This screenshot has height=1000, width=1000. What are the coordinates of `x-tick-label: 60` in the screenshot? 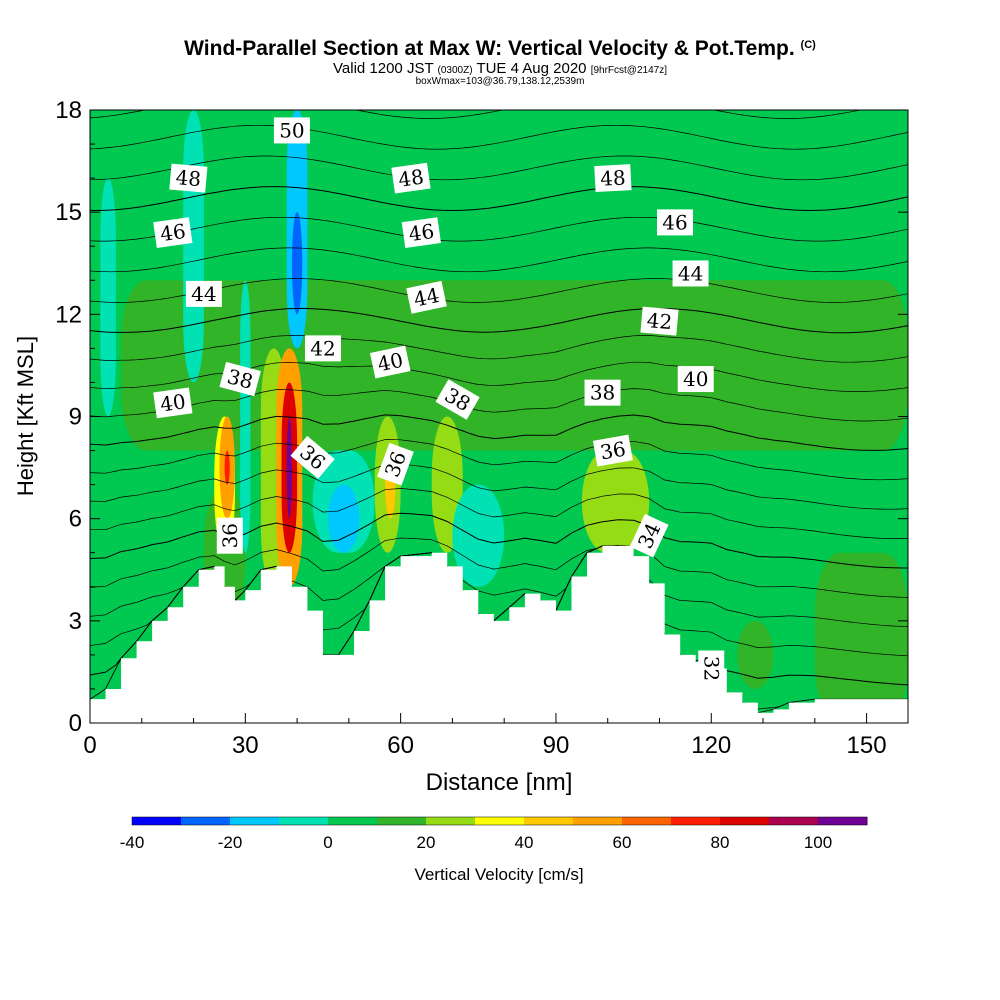 It's located at (400, 745).